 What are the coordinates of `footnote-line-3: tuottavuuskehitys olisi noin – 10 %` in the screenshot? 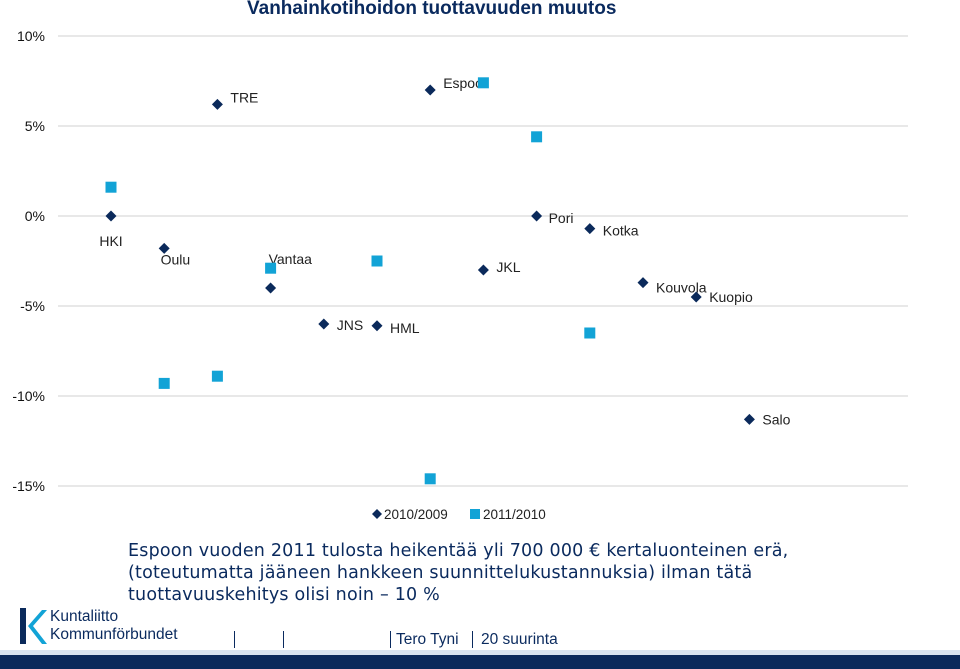 It's located at (284, 595).